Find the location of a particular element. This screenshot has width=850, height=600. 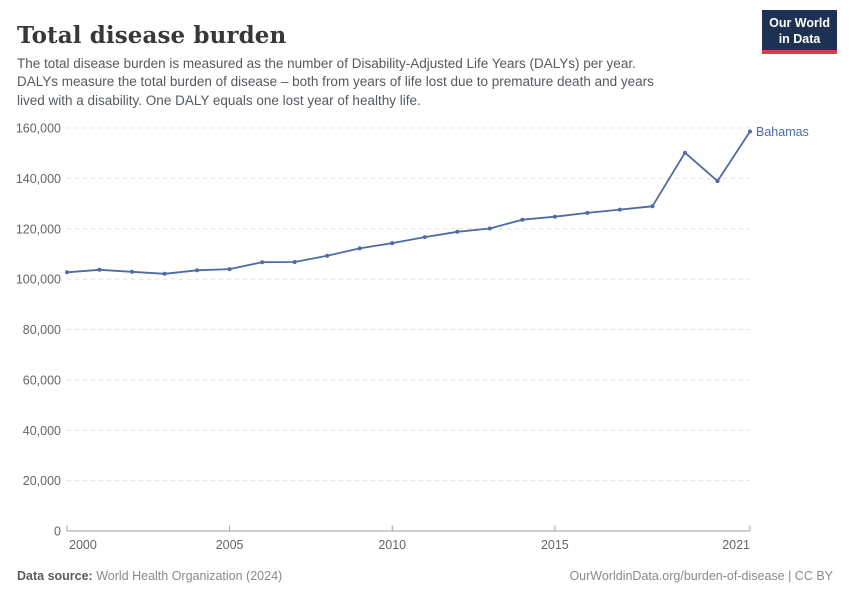

data-point-2011 is located at coordinates (424, 237).